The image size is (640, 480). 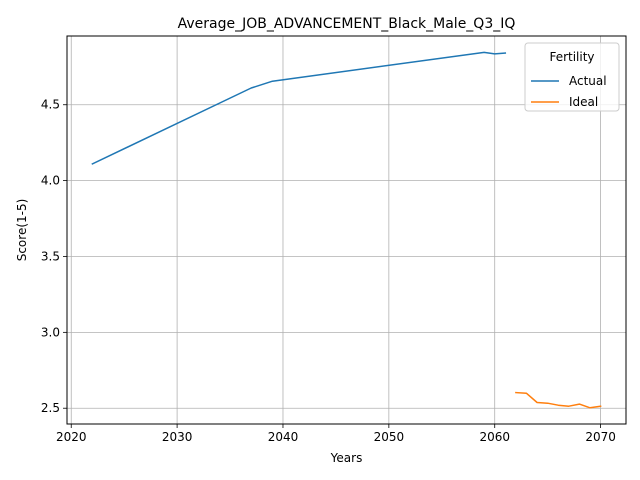 What do you see at coordinates (571, 57) in the screenshot?
I see `legend-title: Fertility` at bounding box center [571, 57].